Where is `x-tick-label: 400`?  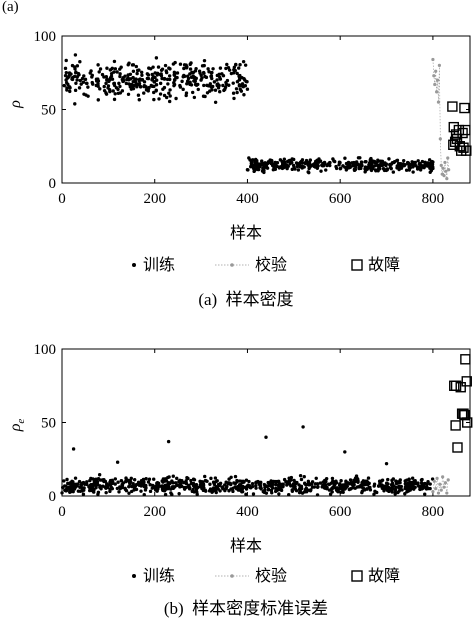
x-tick-label: 400 is located at coordinates (247, 199).